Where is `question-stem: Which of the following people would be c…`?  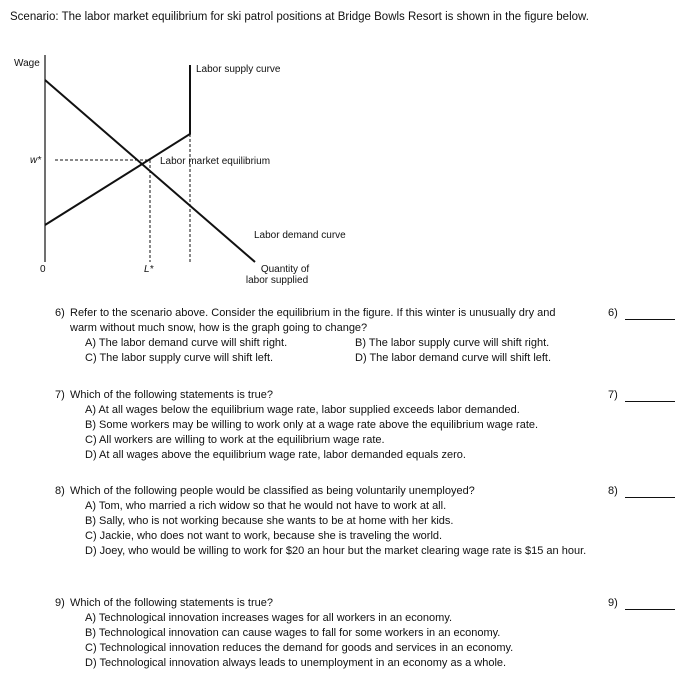 question-stem: Which of the following people would be c… is located at coordinates (272, 491).